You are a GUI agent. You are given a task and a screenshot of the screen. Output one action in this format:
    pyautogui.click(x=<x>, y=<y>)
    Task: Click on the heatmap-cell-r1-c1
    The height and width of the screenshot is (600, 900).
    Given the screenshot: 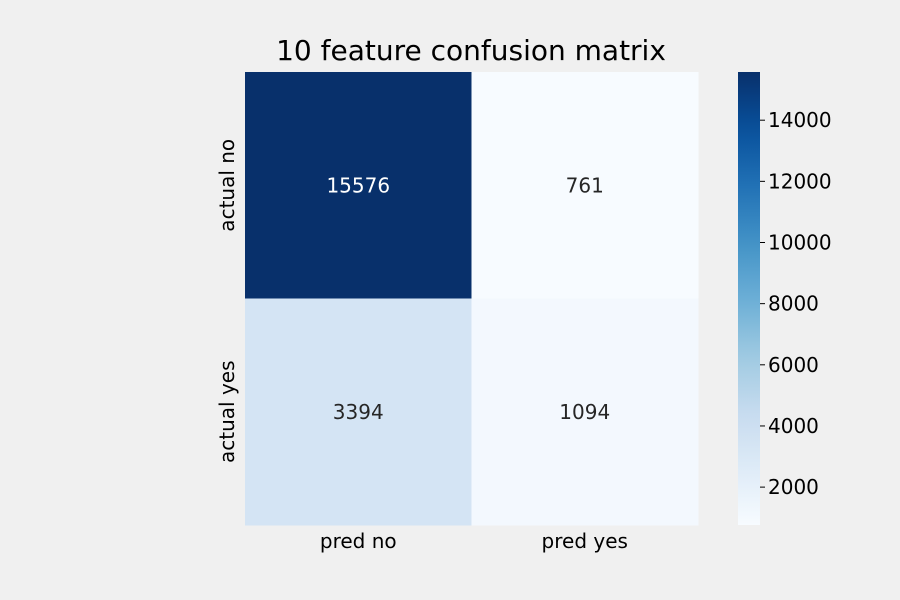 What is the action you would take?
    pyautogui.click(x=585, y=412)
    